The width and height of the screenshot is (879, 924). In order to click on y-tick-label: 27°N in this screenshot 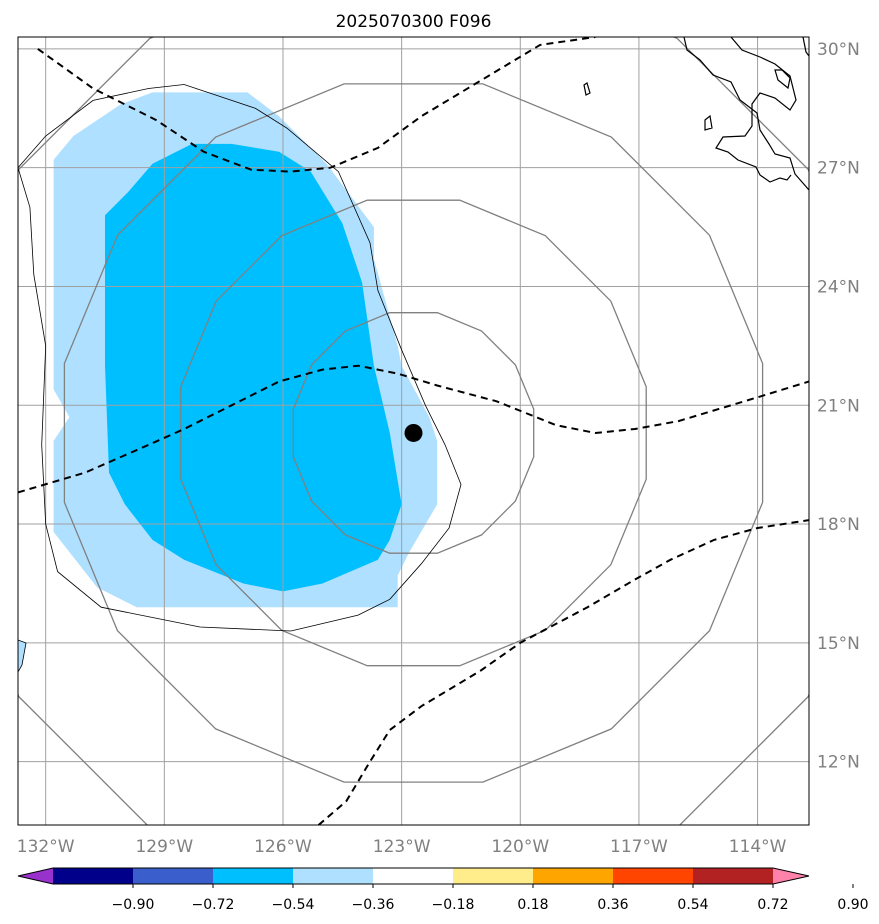, I will do `click(838, 169)`.